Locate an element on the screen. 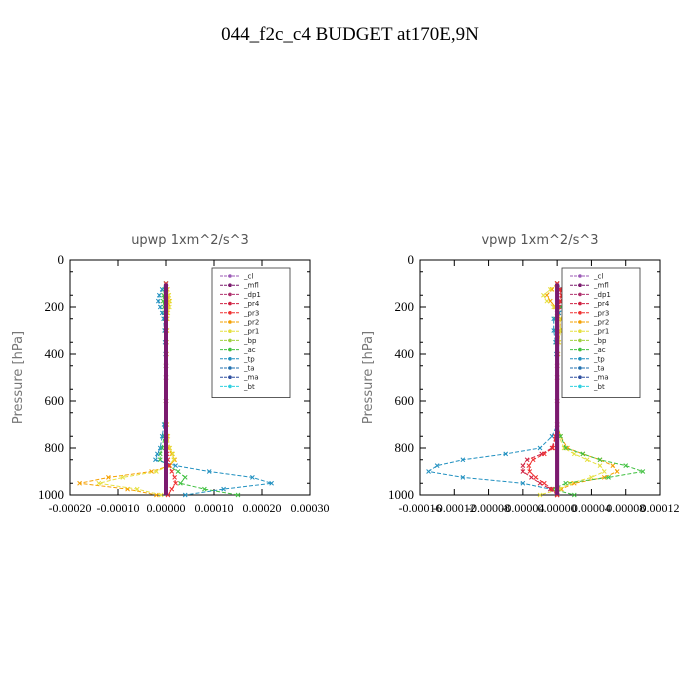  y-axis-label: Pressure [hPa] is located at coordinates (18, 377).